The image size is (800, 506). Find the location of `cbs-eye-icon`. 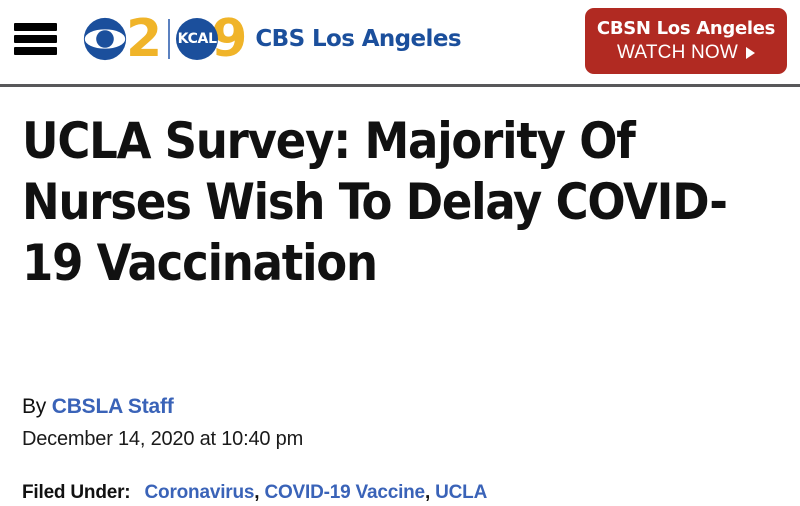

cbs-eye-icon is located at coordinates (105, 39).